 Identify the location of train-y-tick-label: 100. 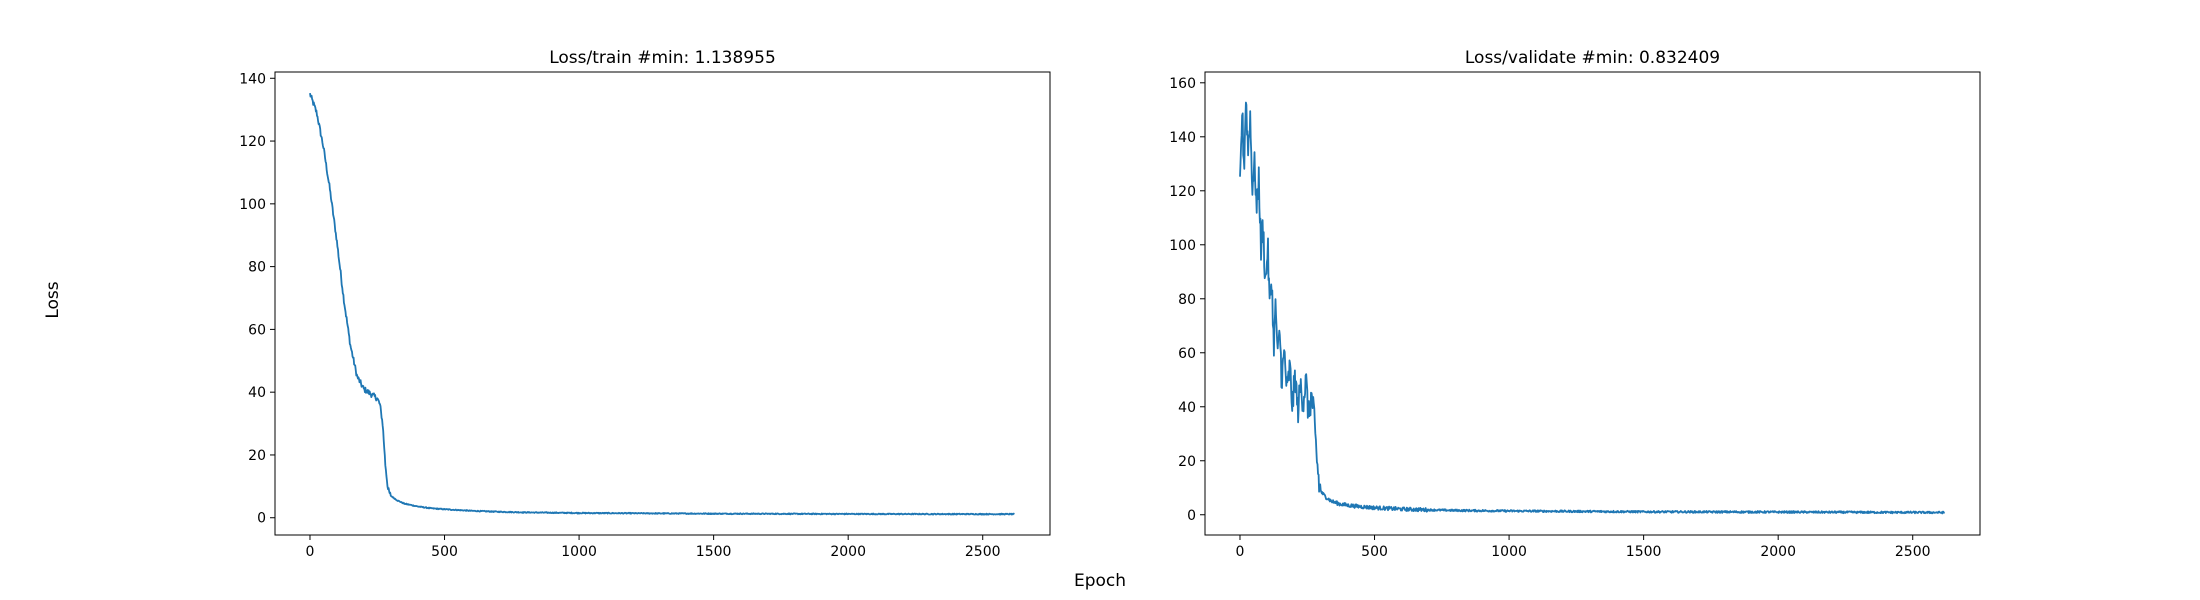
(252, 205).